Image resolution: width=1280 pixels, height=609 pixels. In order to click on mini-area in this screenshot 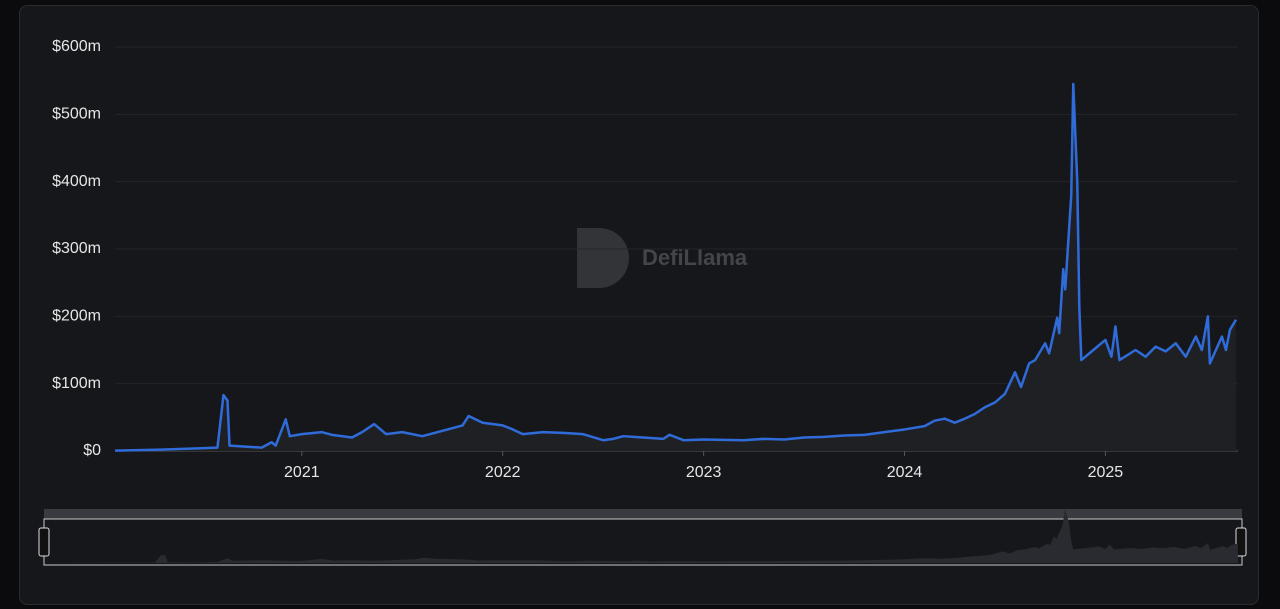, I will do `click(642, 535)`.